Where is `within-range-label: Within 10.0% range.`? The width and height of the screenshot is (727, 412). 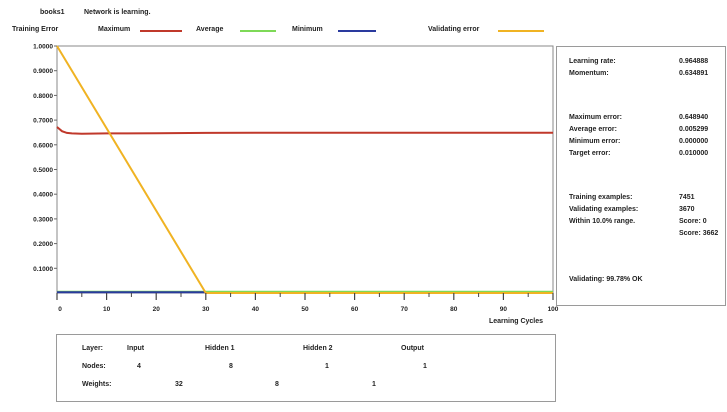
within-range-label: Within 10.0% range. is located at coordinates (602, 221).